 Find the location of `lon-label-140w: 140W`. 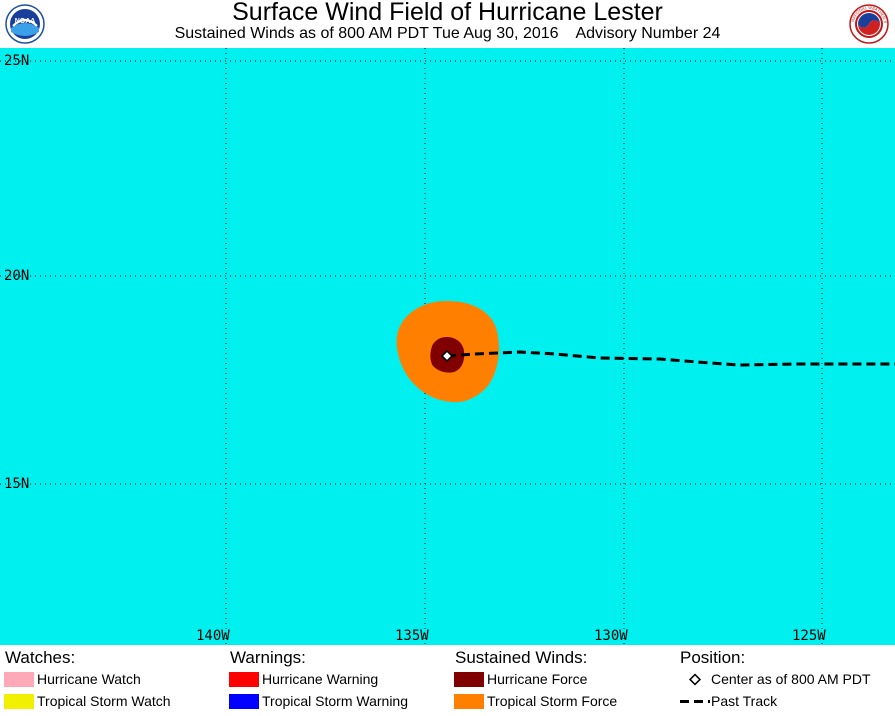

lon-label-140w: 140W is located at coordinates (213, 636).